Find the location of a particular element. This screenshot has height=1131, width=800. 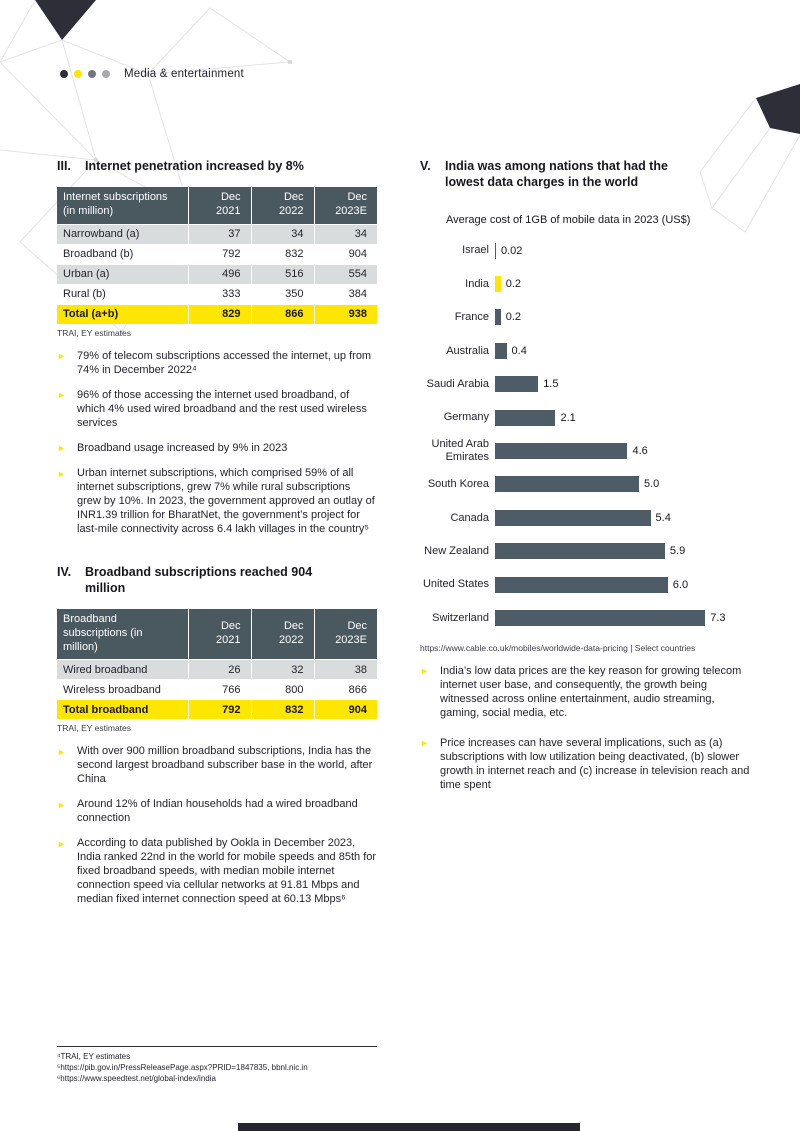

table-row: Narrowband (a) 37 34 34 is located at coordinates (217, 233).